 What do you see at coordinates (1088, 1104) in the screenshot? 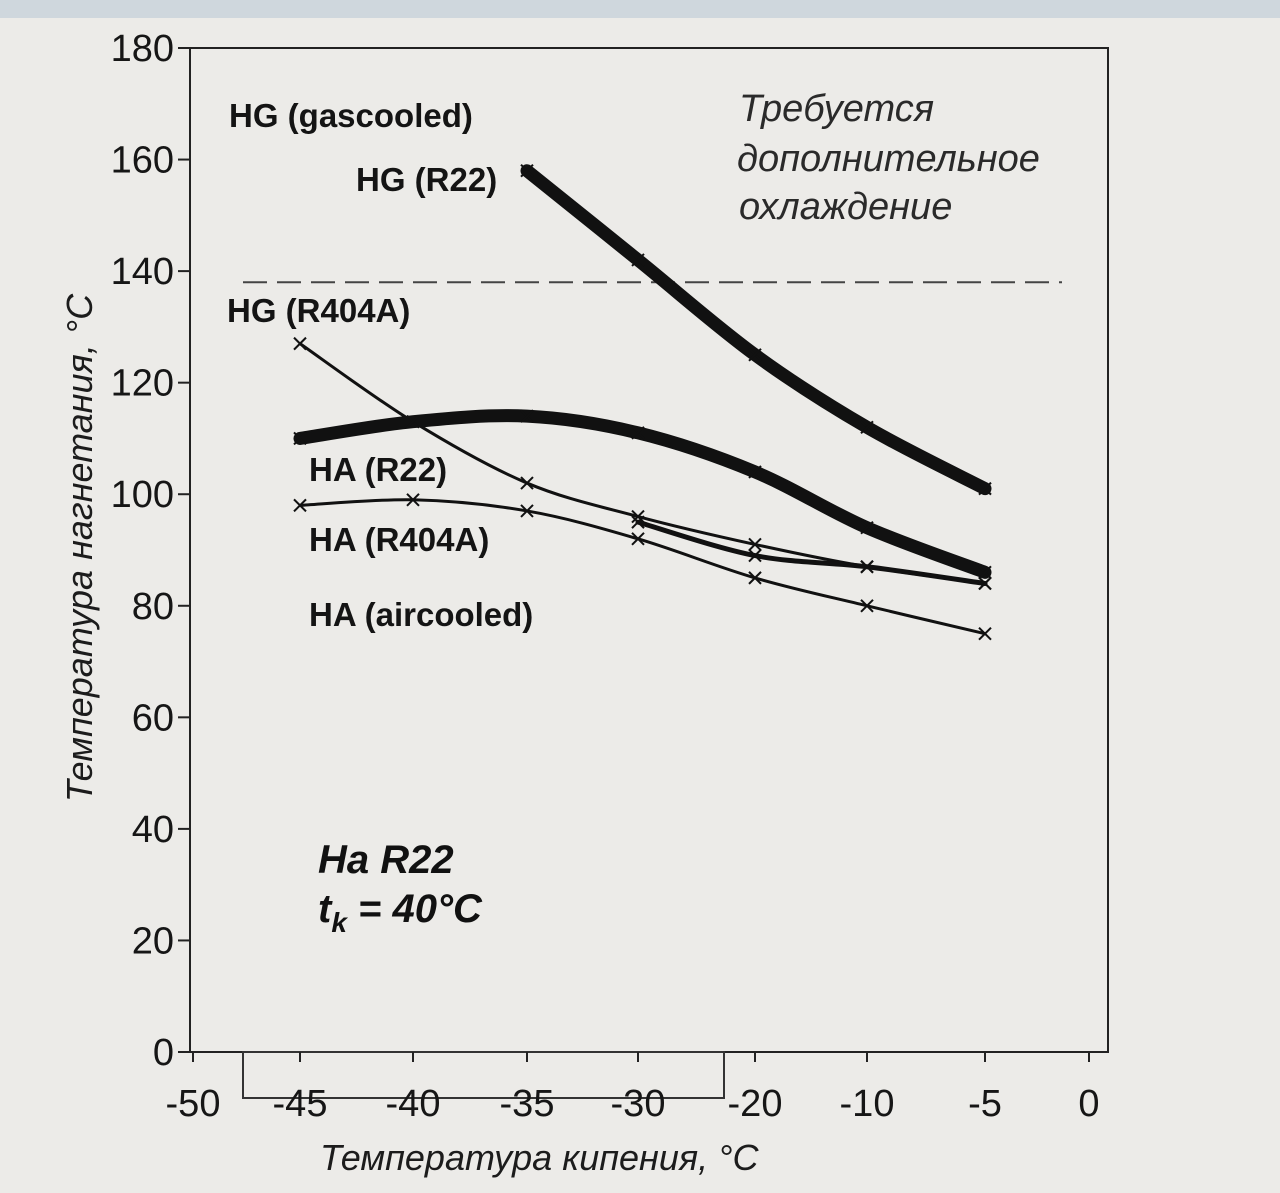
I see `x-tick-label: 0` at bounding box center [1088, 1104].